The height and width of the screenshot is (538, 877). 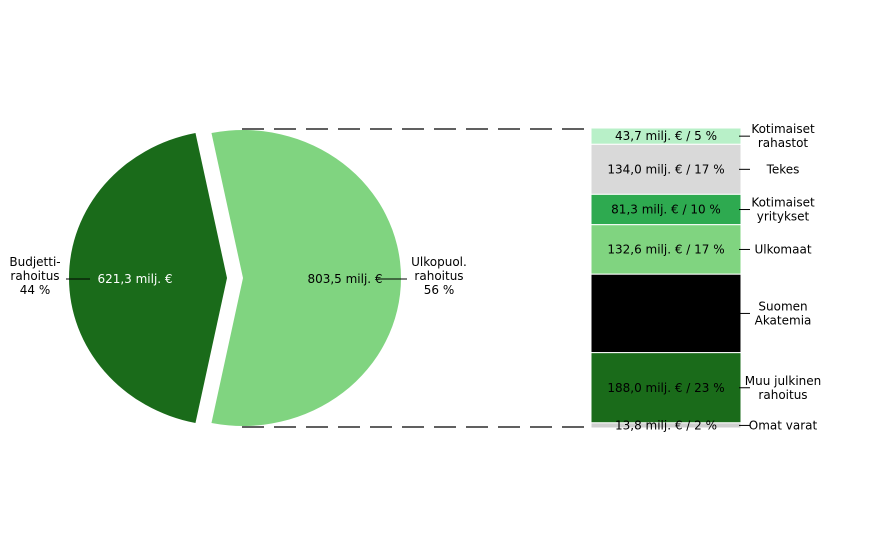 I want to click on bar-category-label: Muu julkinen, so click(x=783, y=381).